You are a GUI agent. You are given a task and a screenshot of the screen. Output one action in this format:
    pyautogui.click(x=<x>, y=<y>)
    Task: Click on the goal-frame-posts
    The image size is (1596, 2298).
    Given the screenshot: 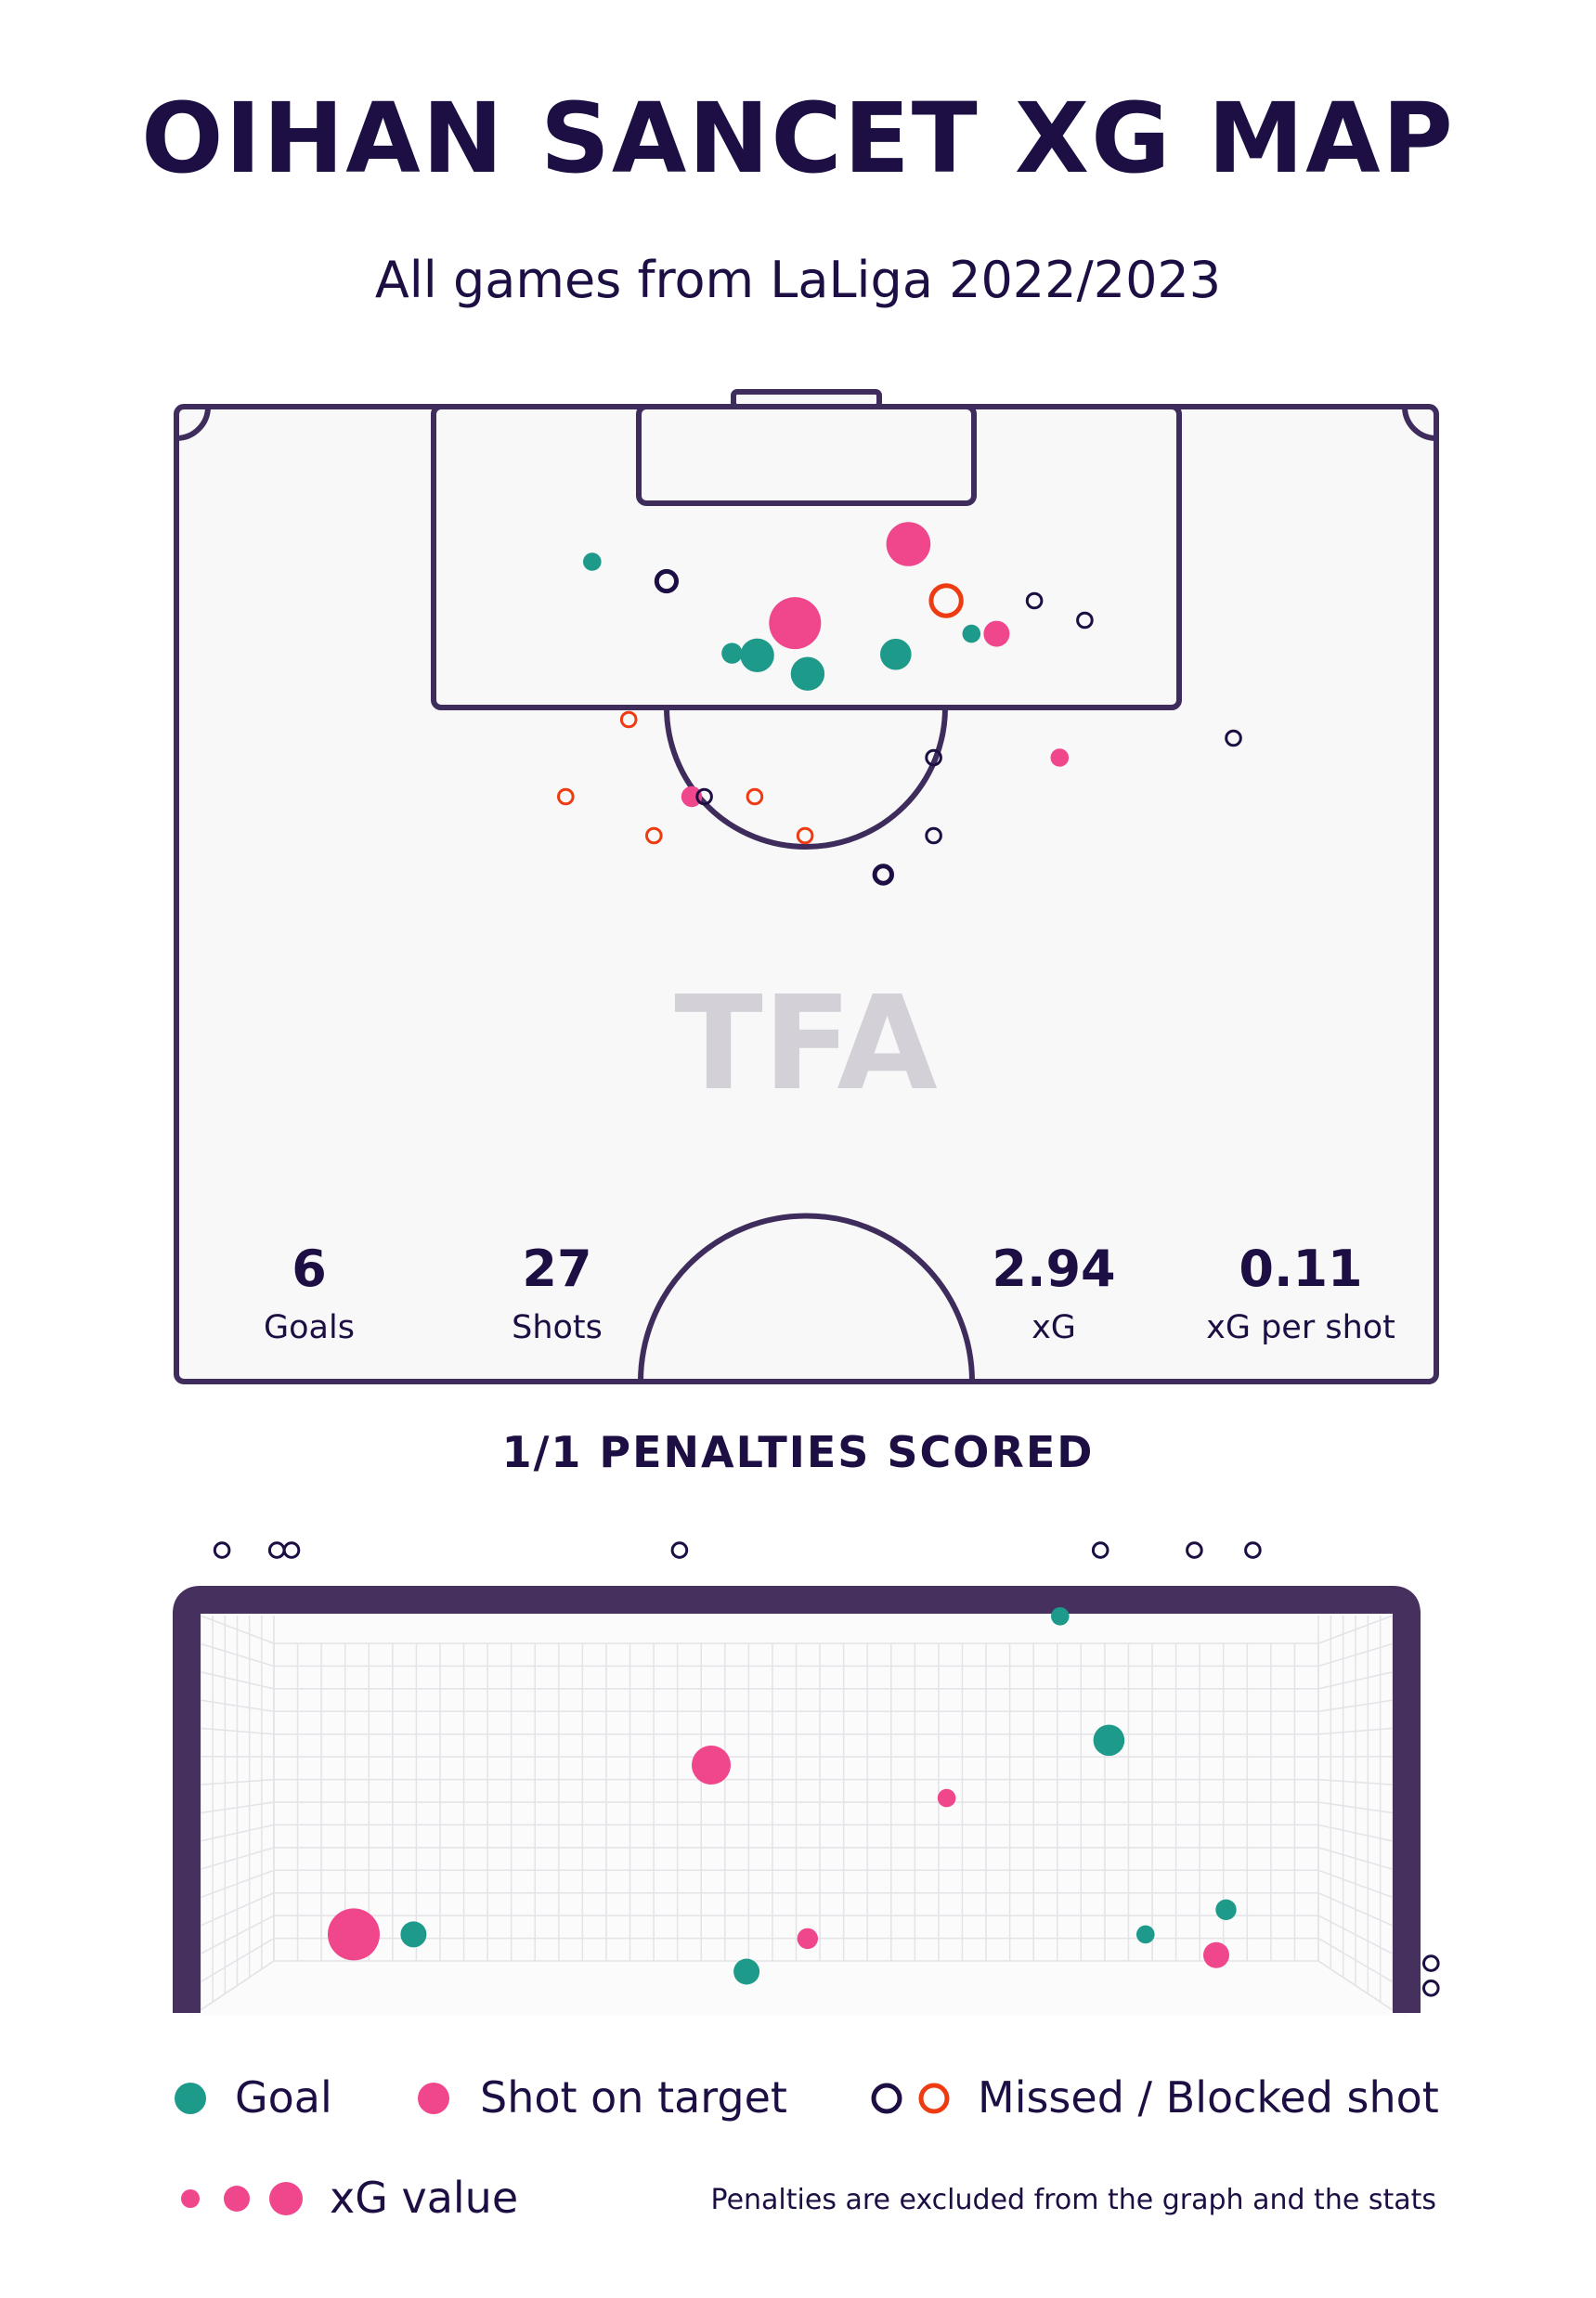 What is the action you would take?
    pyautogui.click(x=797, y=1800)
    